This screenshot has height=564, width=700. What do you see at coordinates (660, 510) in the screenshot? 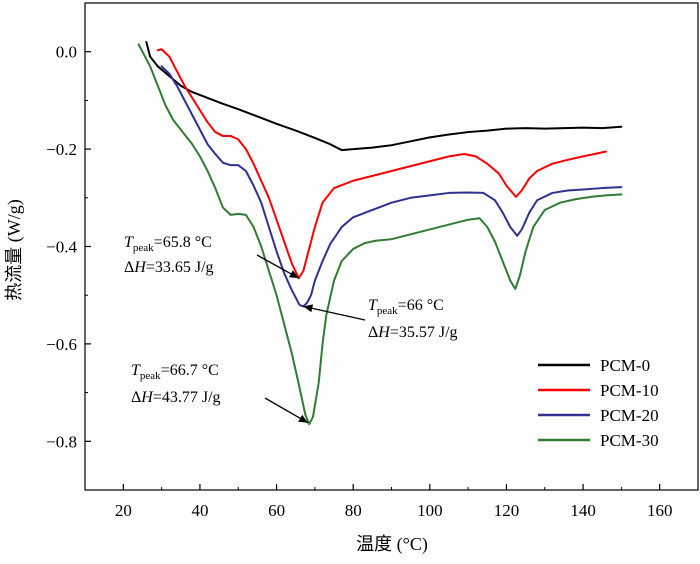
I see `x-tick-label: 160` at bounding box center [660, 510].